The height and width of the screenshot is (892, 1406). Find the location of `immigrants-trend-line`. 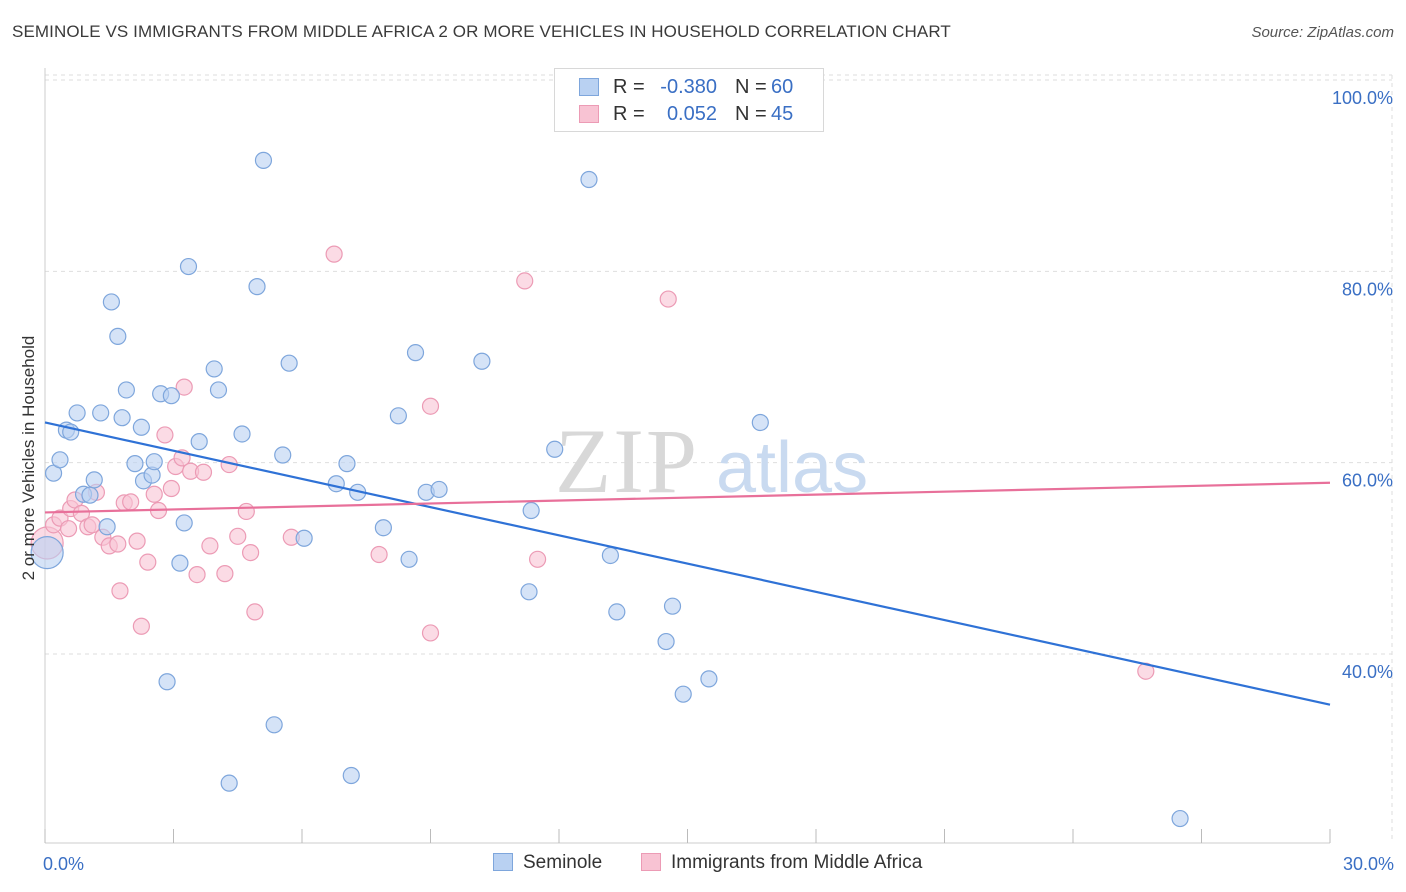

immigrants-trend-line is located at coordinates (687, 497).